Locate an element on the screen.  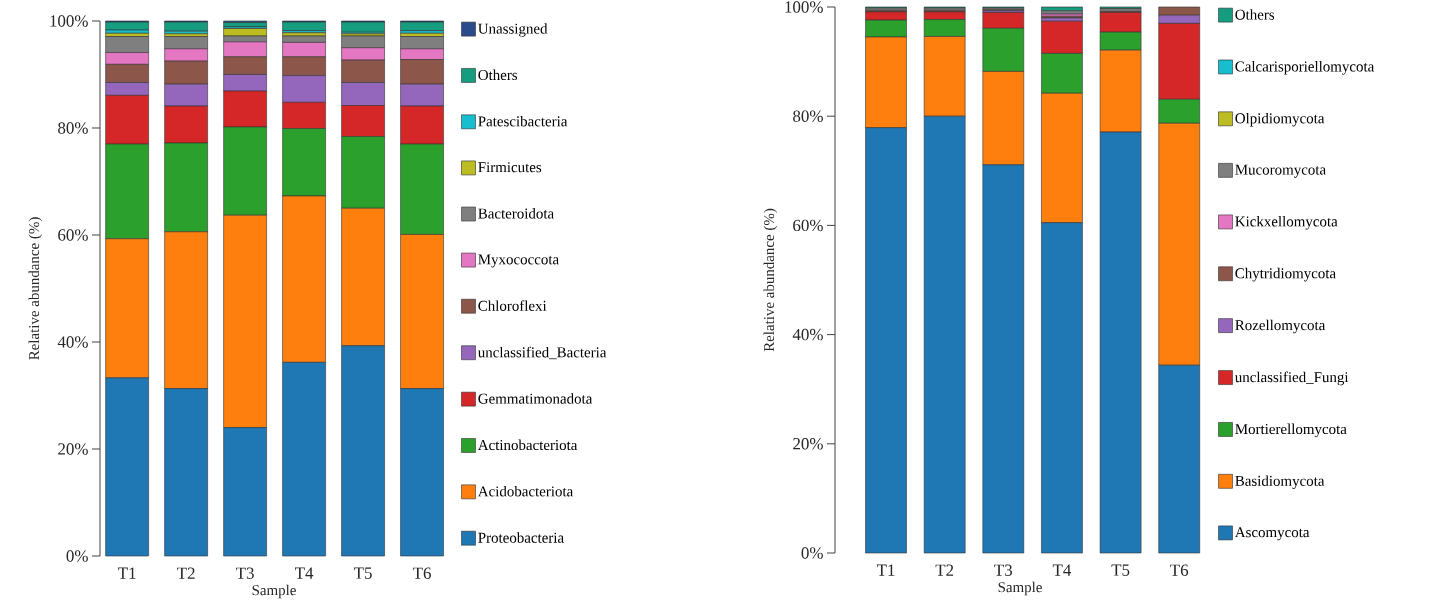
legend-label: Olpidiomycota is located at coordinates (1280, 119).